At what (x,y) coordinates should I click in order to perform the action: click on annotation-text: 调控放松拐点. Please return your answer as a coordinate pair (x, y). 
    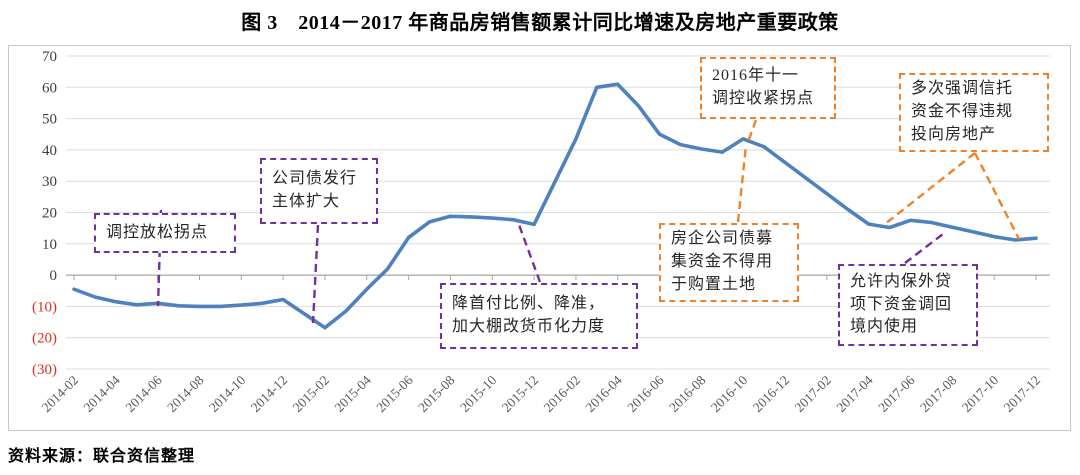
    Looking at the image, I should click on (157, 232).